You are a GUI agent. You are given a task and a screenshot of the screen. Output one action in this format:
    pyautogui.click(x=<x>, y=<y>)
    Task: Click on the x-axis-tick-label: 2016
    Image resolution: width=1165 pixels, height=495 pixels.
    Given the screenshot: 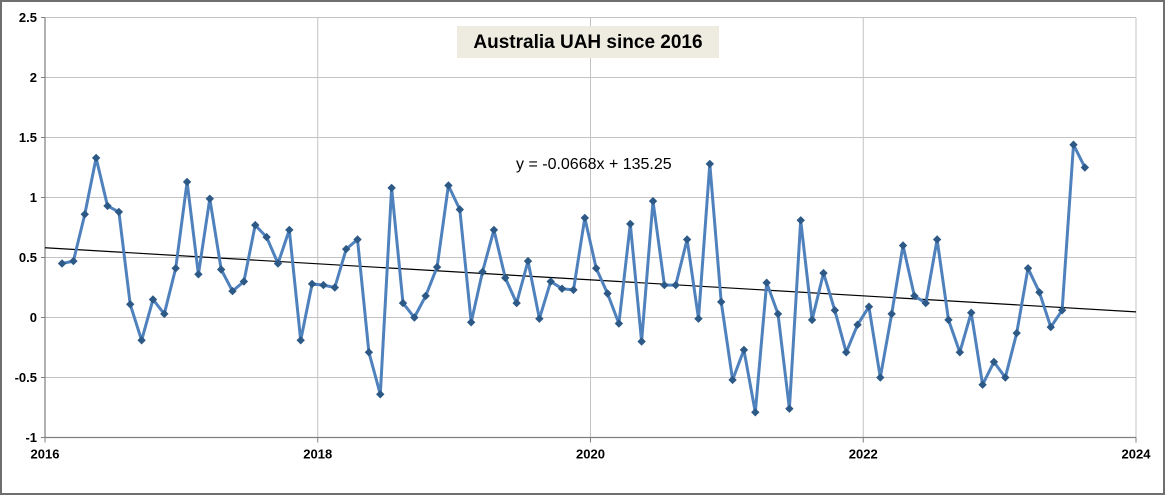 What is the action you would take?
    pyautogui.click(x=45, y=454)
    